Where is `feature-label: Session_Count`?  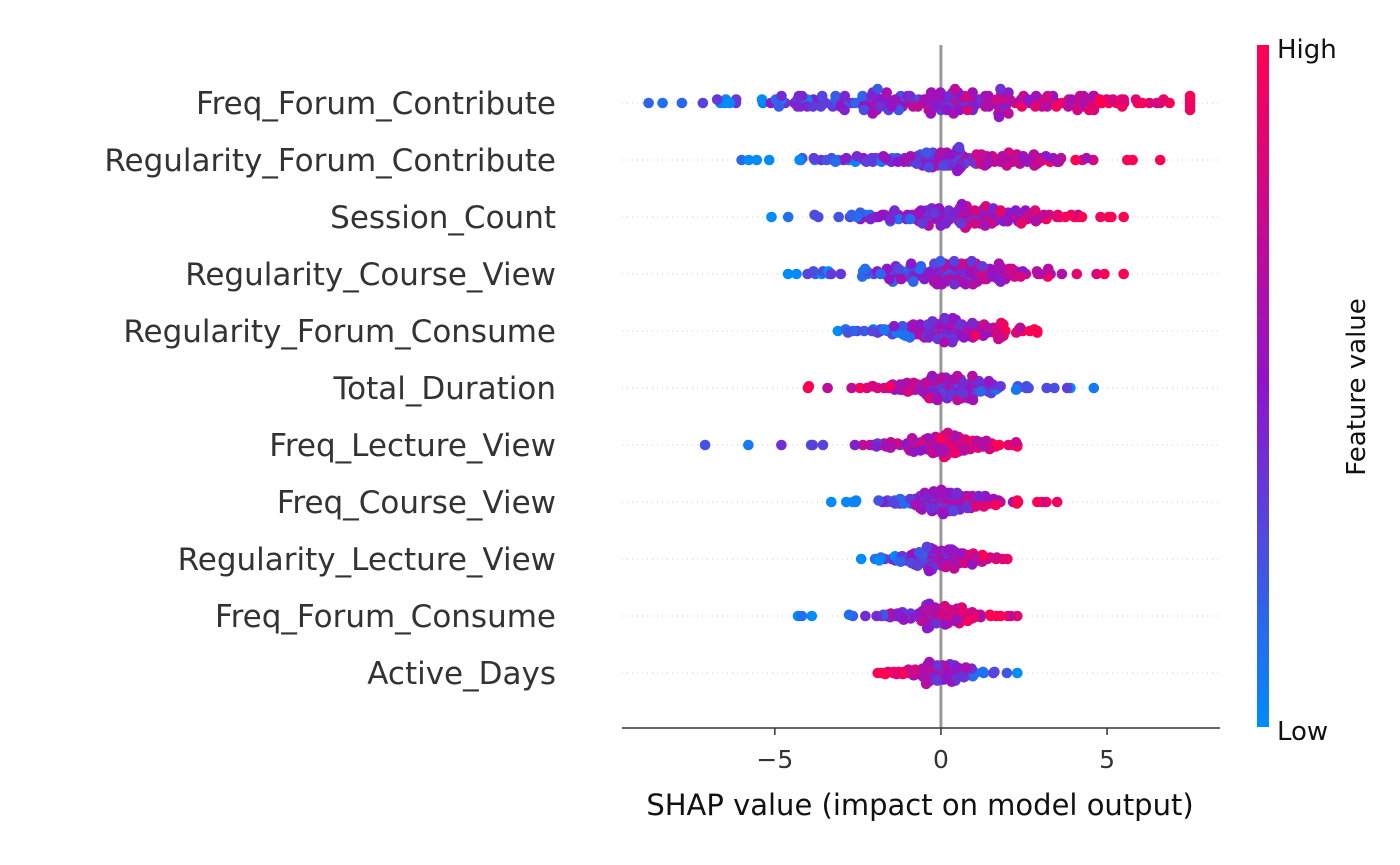 feature-label: Session_Count is located at coordinates (443, 218).